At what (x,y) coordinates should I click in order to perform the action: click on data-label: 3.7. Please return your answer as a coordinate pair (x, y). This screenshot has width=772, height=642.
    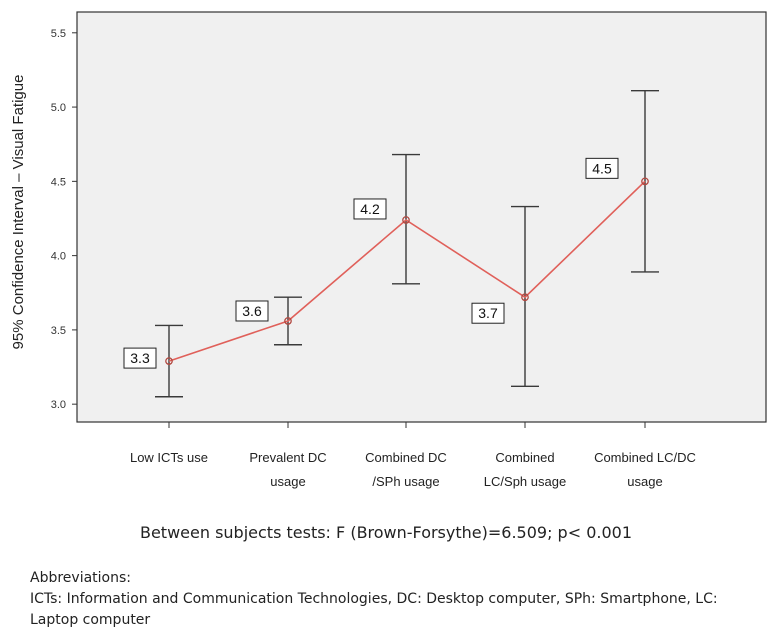
    Looking at the image, I should click on (488, 313).